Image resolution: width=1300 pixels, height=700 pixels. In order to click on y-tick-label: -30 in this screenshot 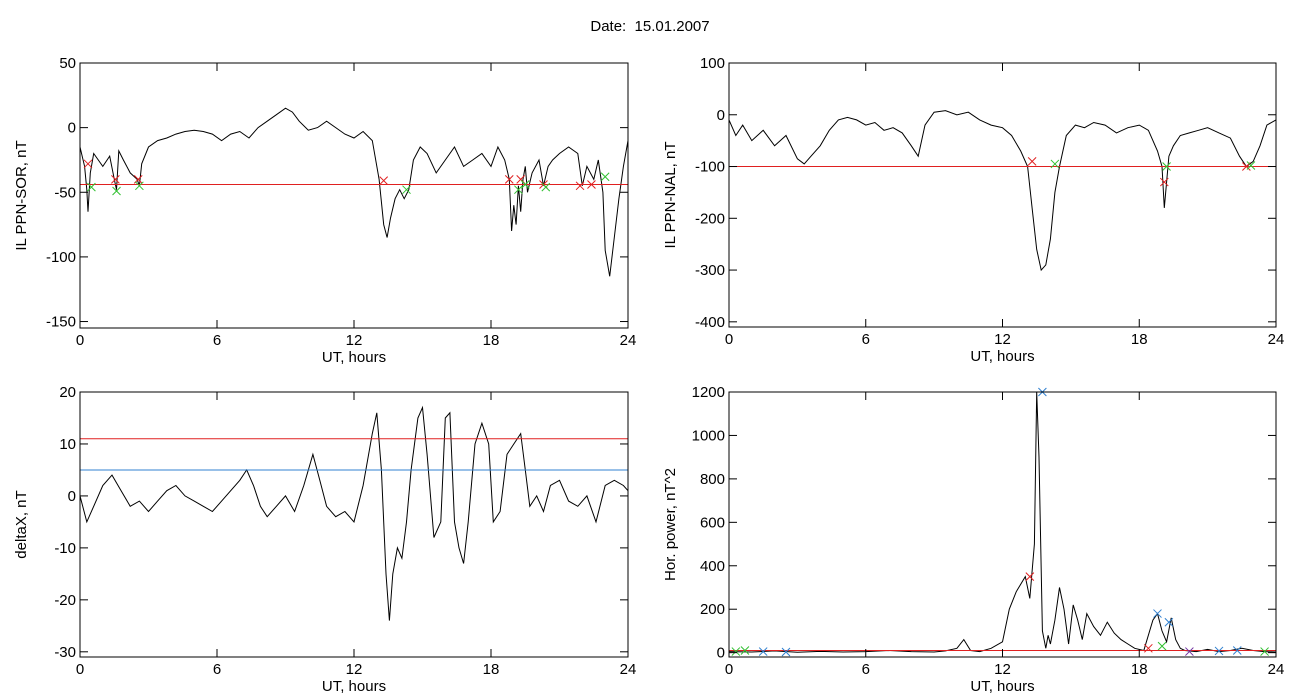, I will do `click(65, 652)`.